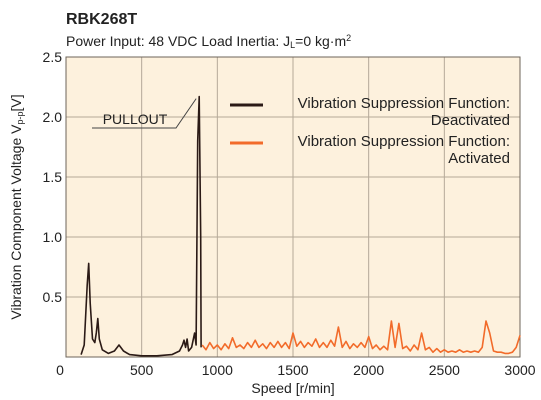 This screenshot has height=400, width=541. What do you see at coordinates (16, 102) in the screenshot?
I see `ylabel-text: [V]` at bounding box center [16, 102].